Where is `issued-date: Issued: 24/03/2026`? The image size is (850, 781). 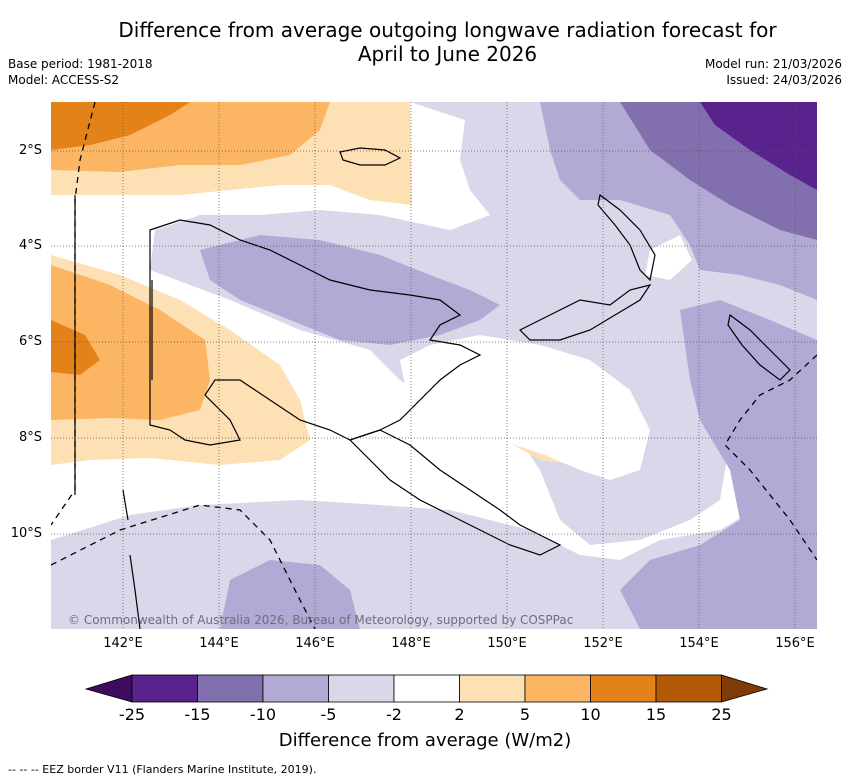 issued-date: Issued: 24/03/2026 is located at coordinates (784, 80).